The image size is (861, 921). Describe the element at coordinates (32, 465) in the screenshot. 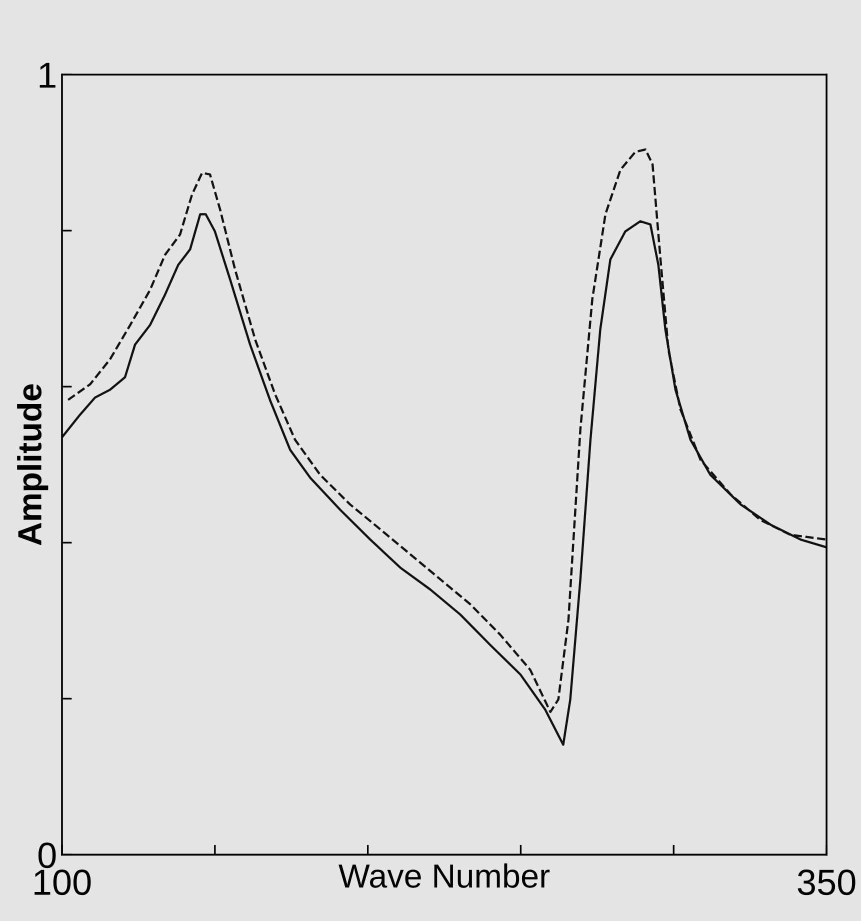

I see `y-axis-title: Amplitude` at that location.